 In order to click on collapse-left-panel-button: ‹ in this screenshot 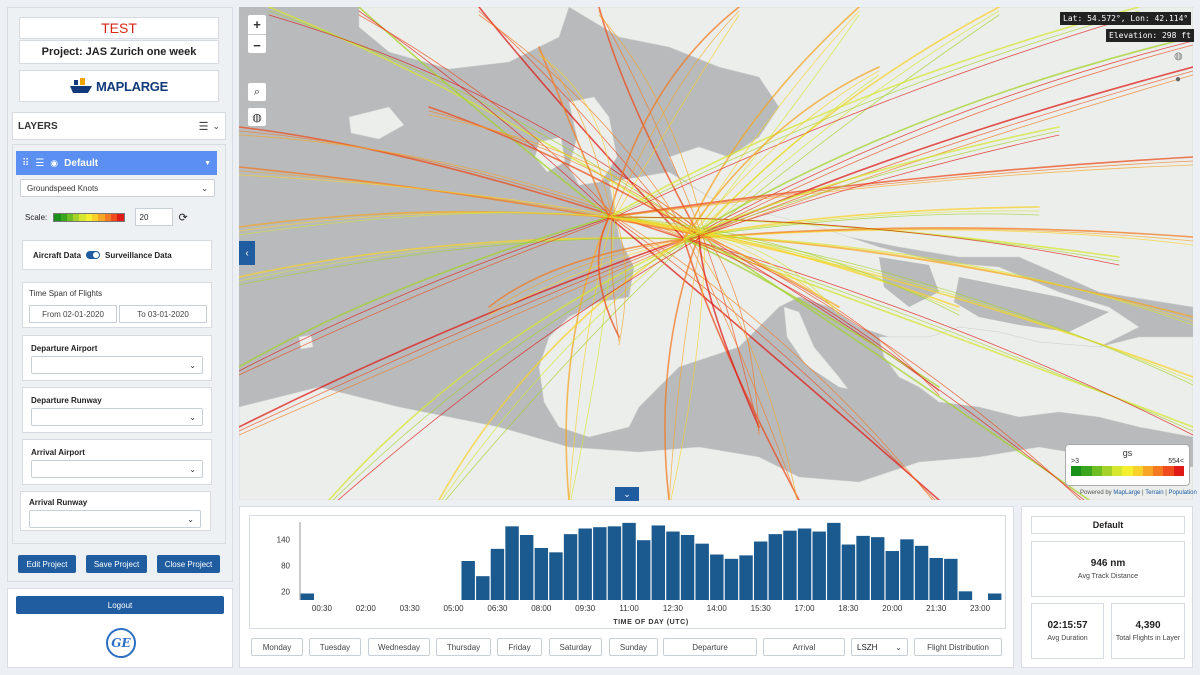, I will do `click(247, 253)`.